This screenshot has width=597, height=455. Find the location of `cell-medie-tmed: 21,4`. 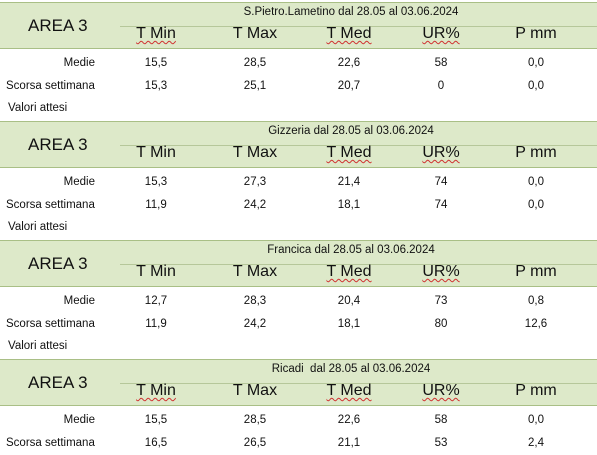

cell-medie-tmed: 21,4 is located at coordinates (349, 182).